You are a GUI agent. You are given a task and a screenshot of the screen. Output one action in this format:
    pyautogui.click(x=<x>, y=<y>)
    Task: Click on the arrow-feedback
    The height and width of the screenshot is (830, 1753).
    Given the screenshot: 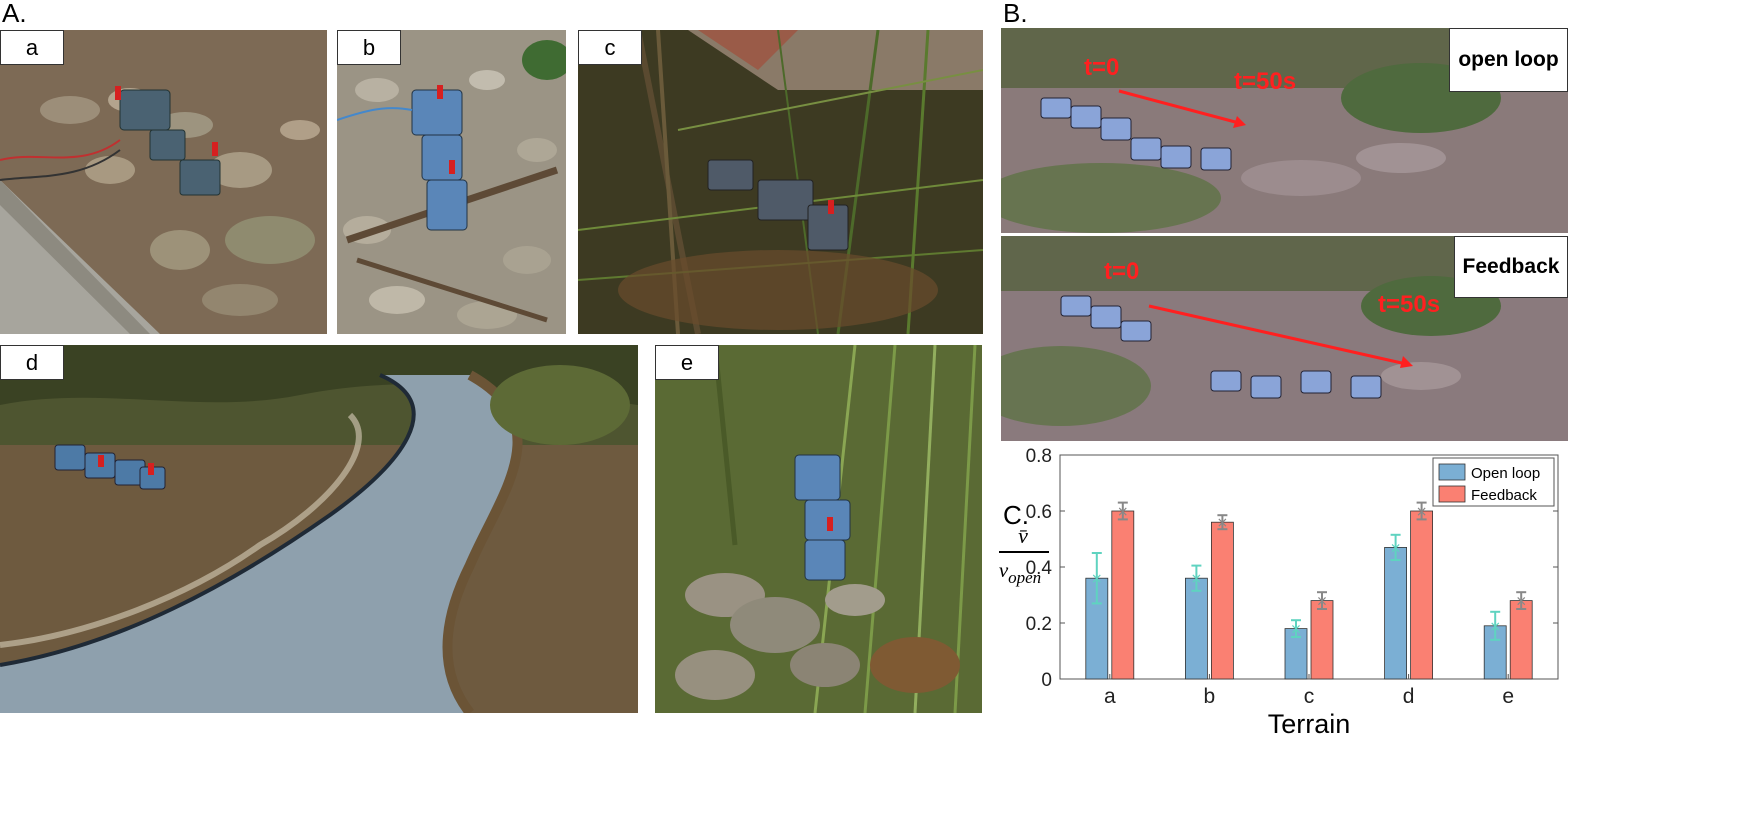 What is the action you would take?
    pyautogui.click(x=1277, y=335)
    